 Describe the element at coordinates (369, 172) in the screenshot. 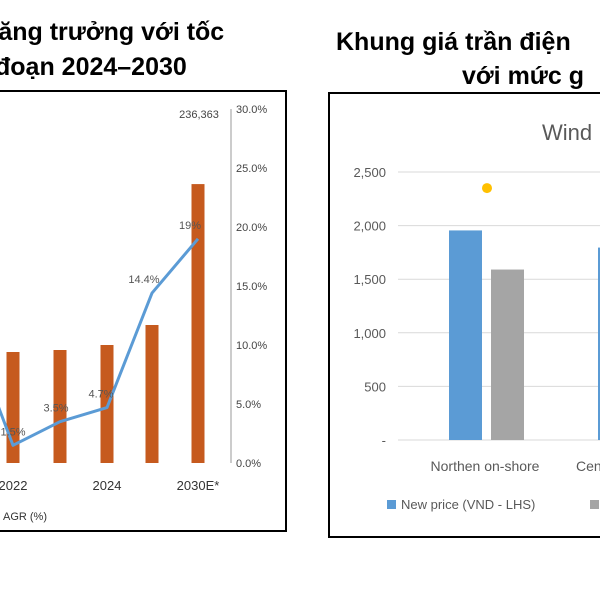

I see `y-tick-label: 2,500` at that location.